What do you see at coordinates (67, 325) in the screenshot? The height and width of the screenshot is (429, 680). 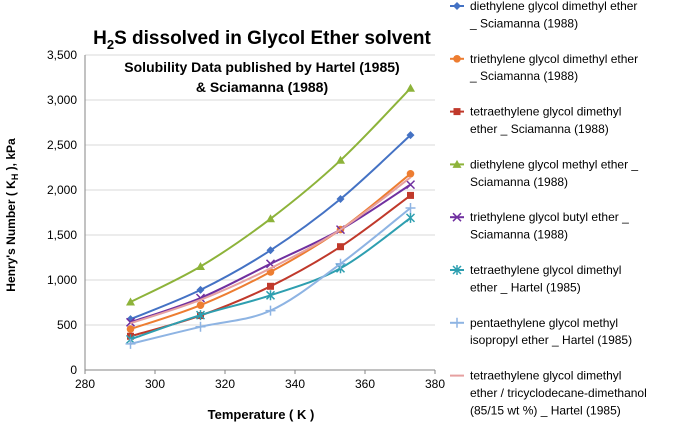 I see `y-tick-label: 500` at bounding box center [67, 325].